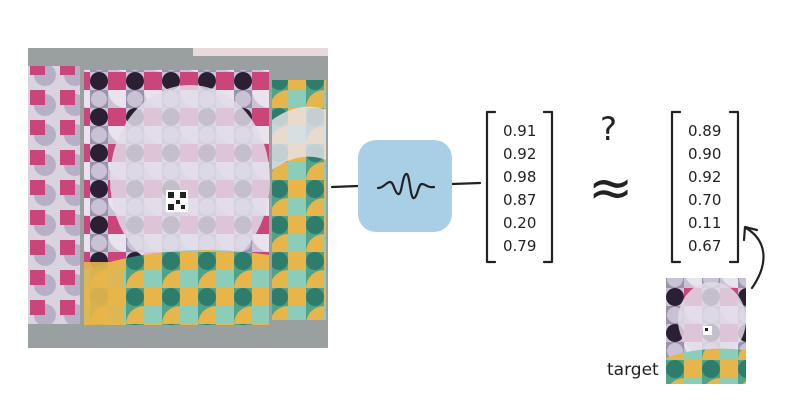  I want to click on input-vector-value: 0.92, so click(519, 154).